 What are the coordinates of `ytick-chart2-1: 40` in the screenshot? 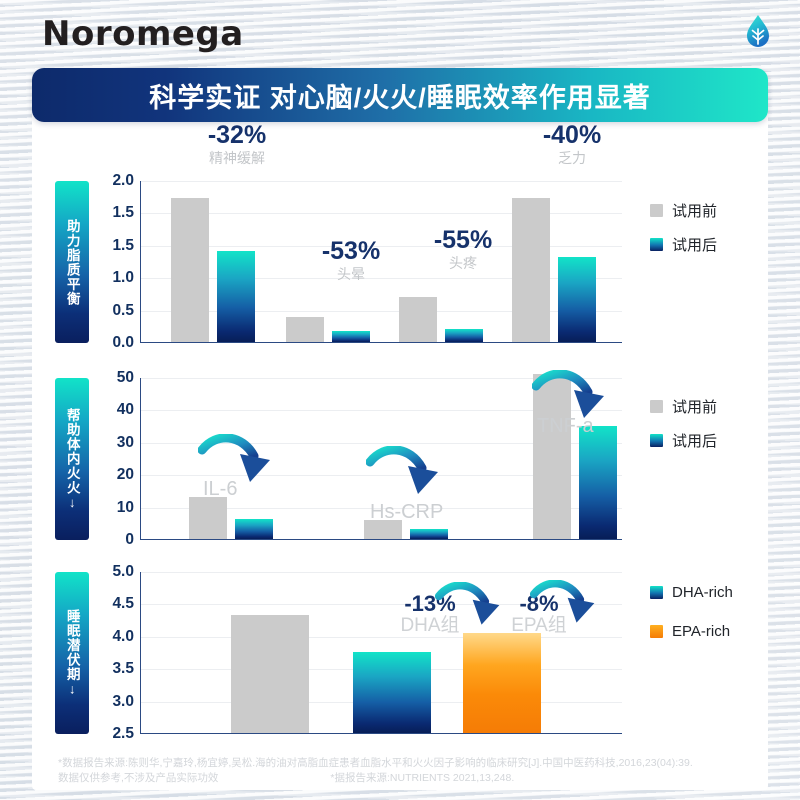 It's located at (125, 410).